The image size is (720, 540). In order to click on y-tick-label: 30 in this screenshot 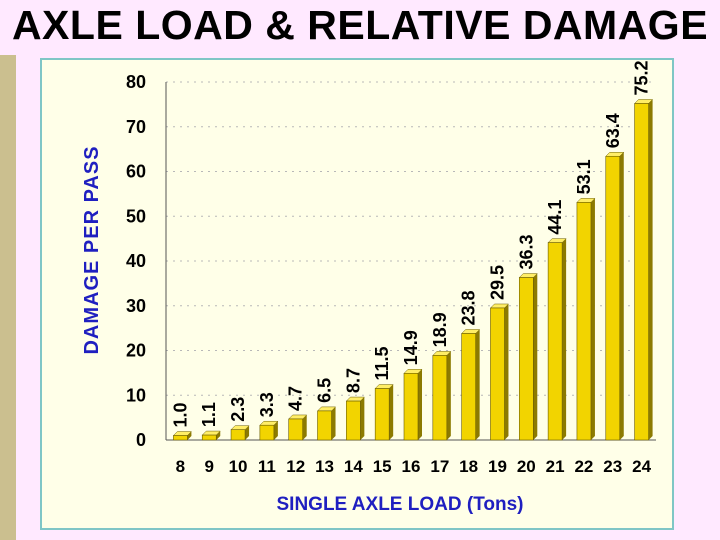, I will do `click(136, 306)`.